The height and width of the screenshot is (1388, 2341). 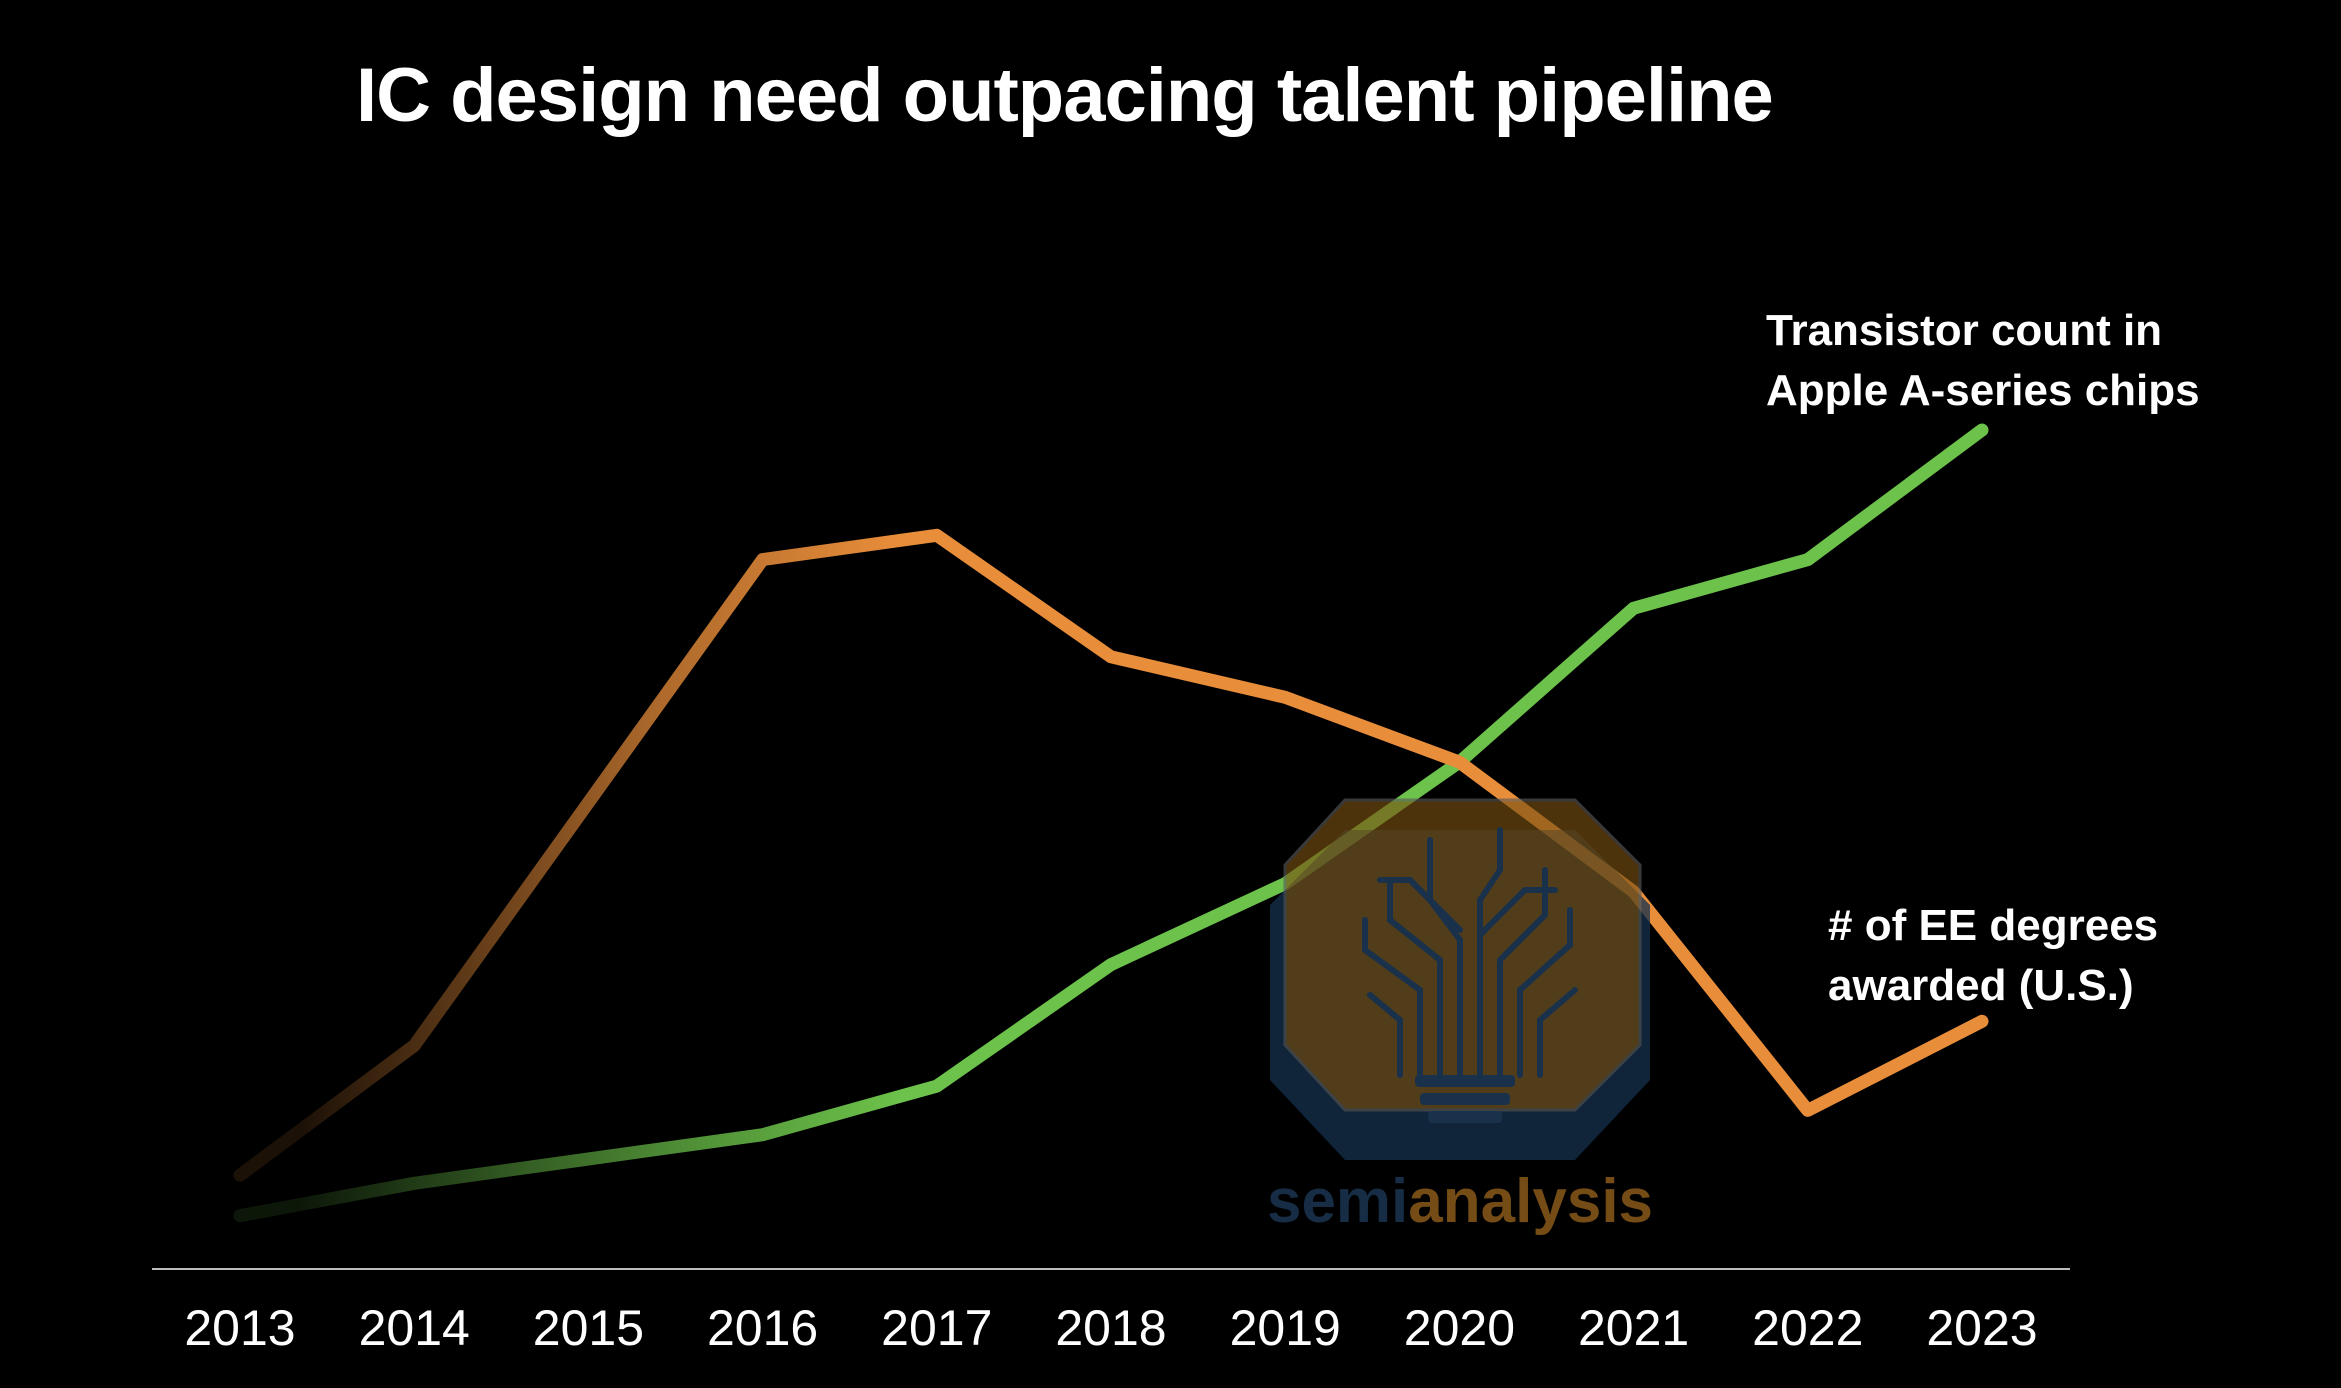 I want to click on circuit-tree-icon, so click(x=1470, y=952).